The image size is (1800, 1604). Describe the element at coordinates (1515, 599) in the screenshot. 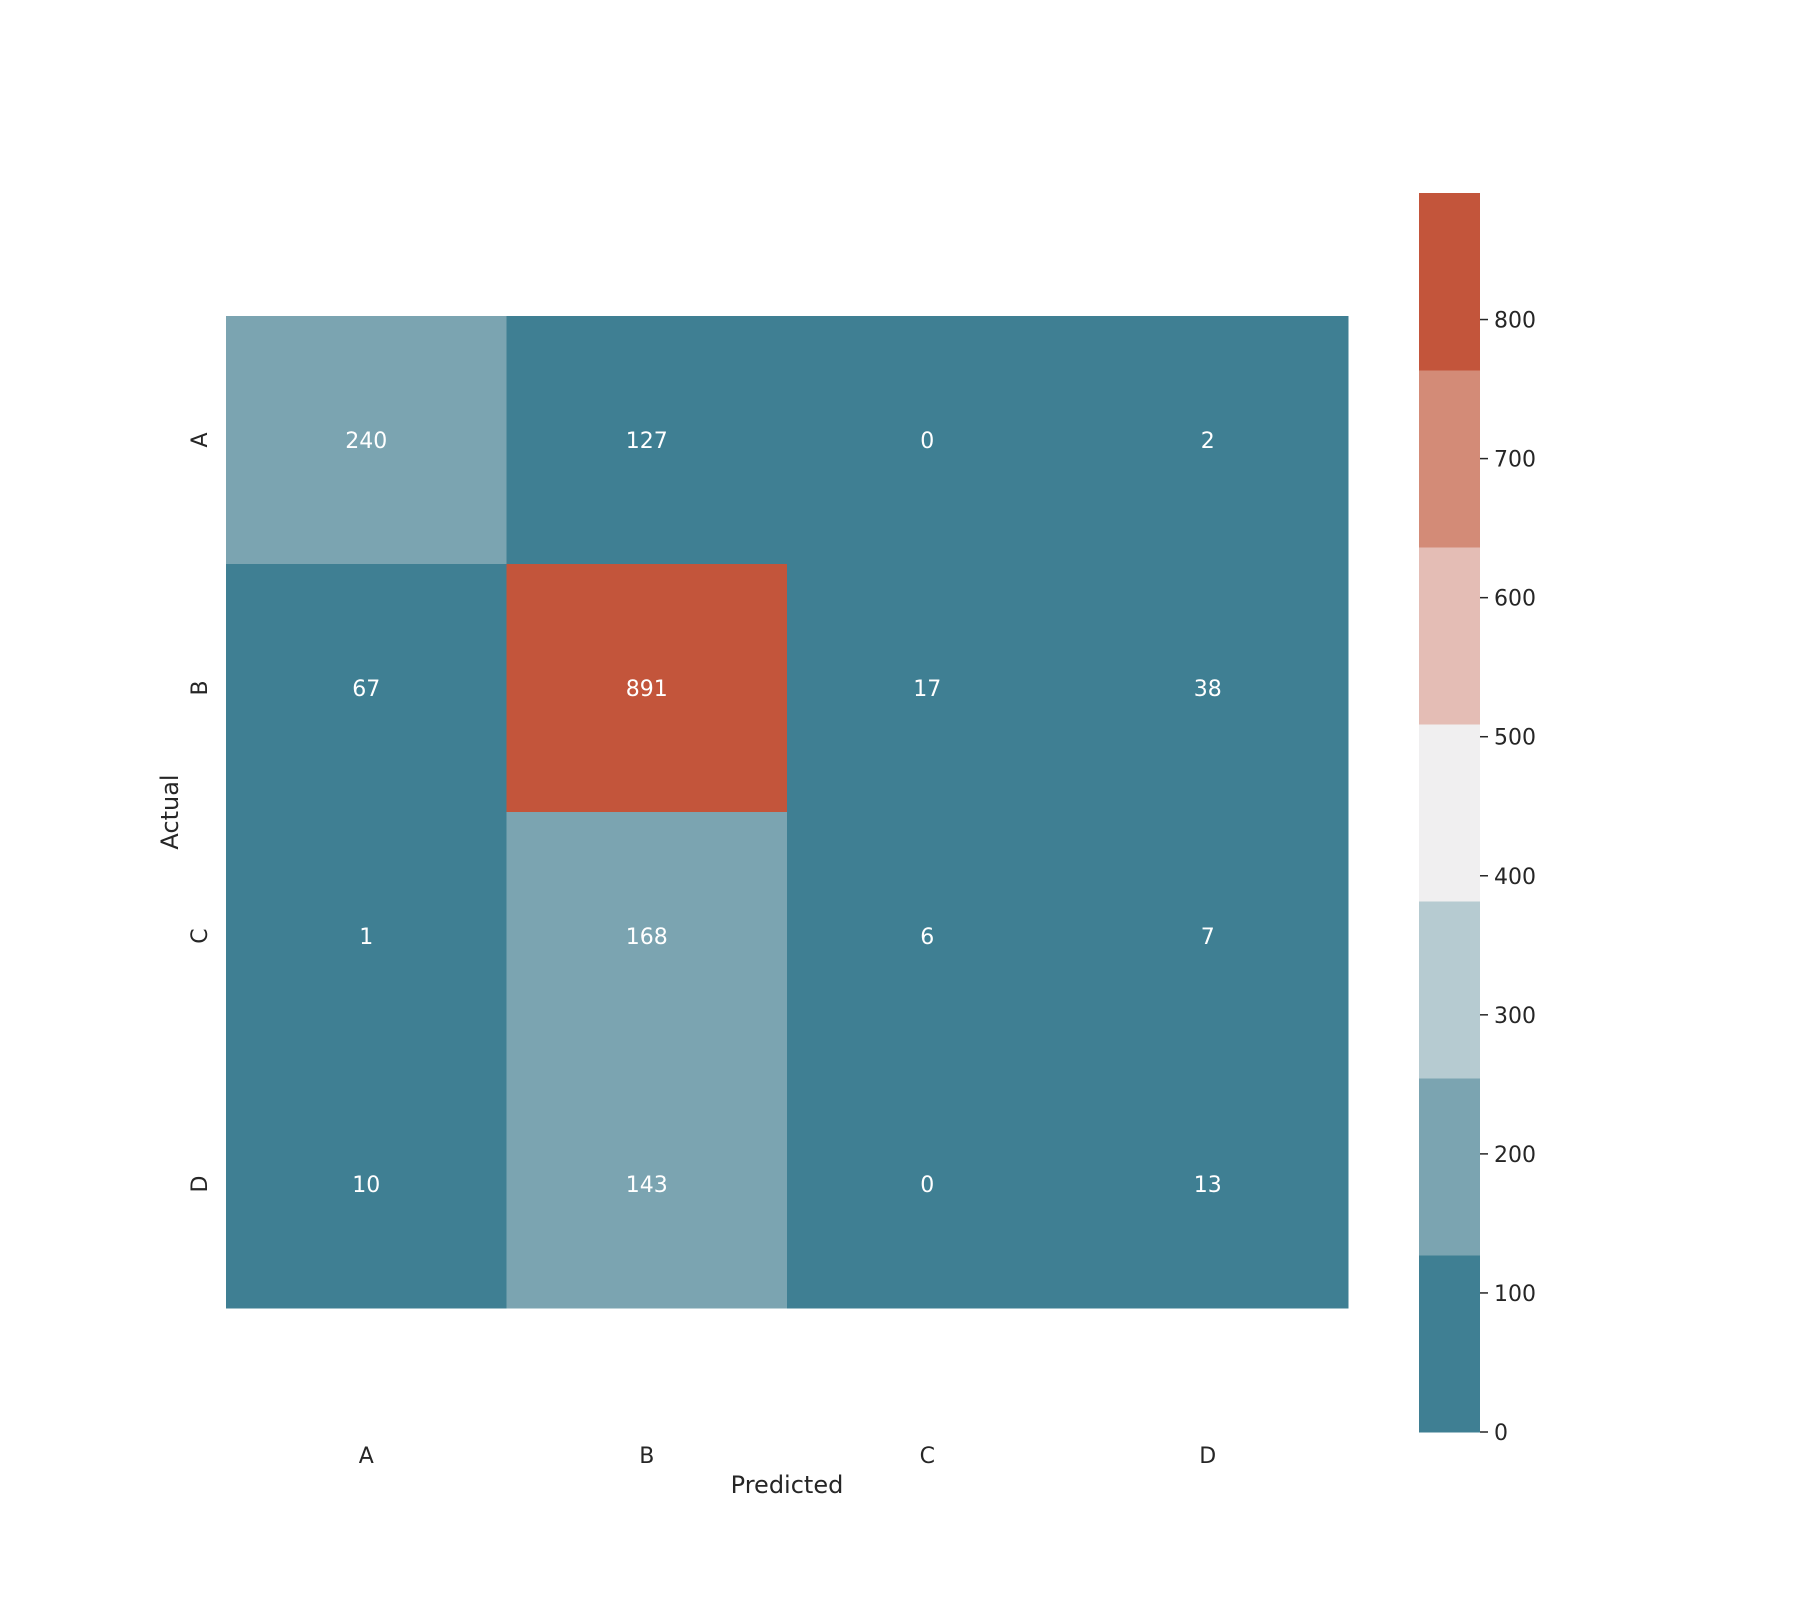

I see `colorbar-tick-label: 600` at that location.